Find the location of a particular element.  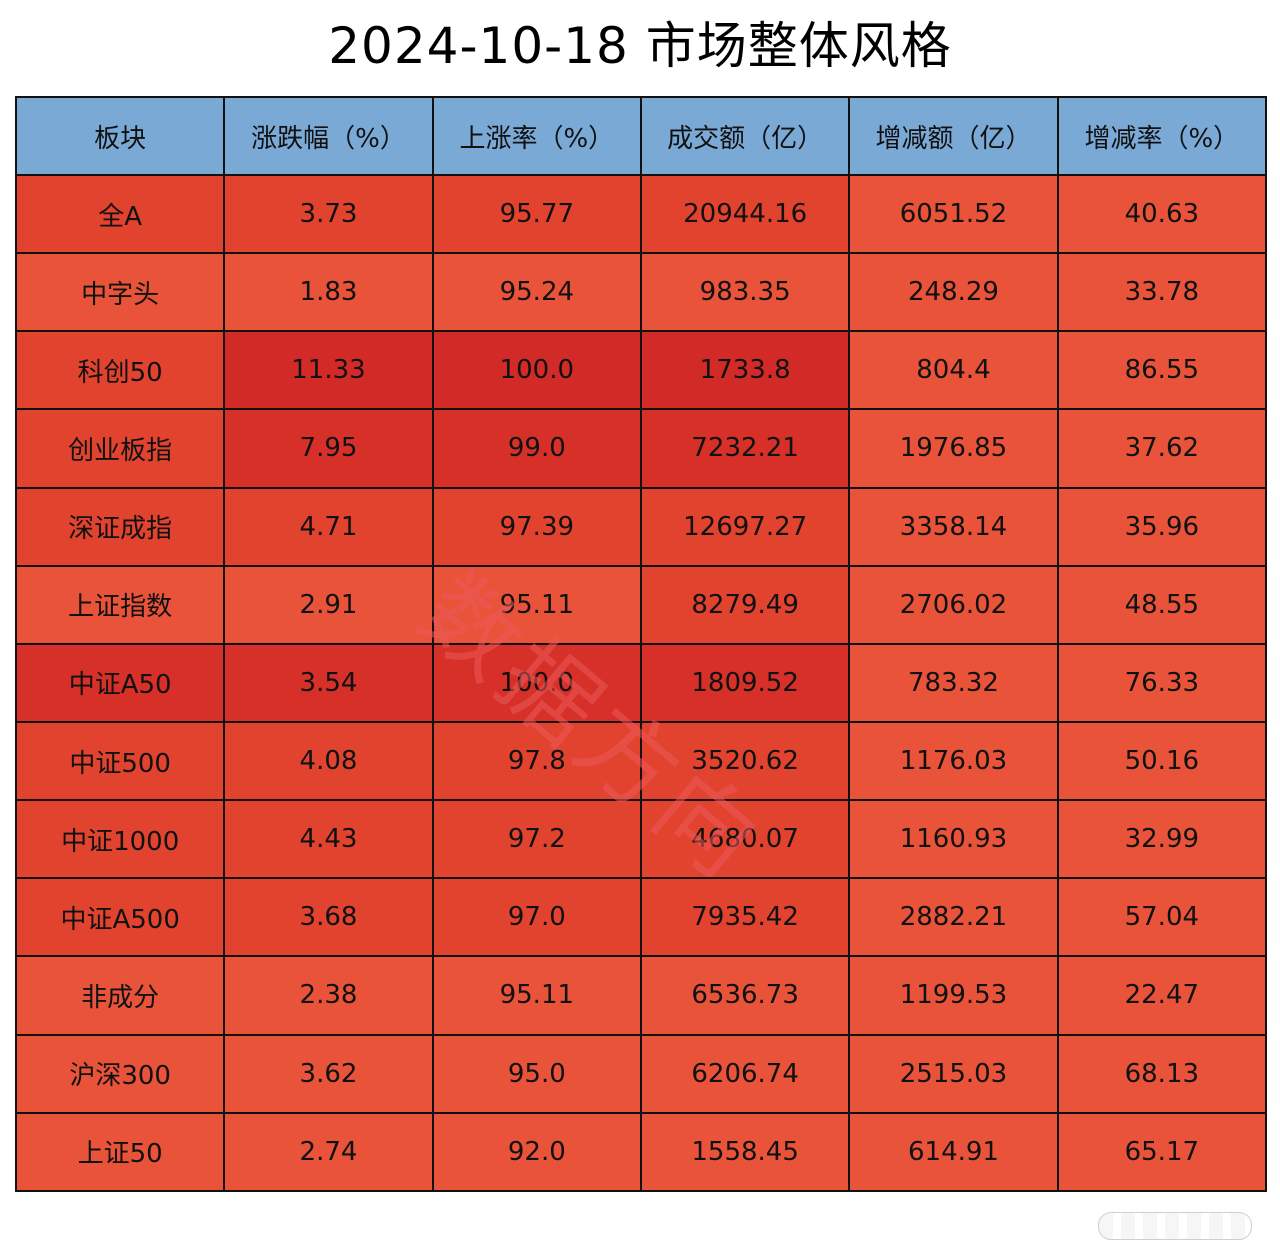

change-cell: 2.38 is located at coordinates (328, 995).